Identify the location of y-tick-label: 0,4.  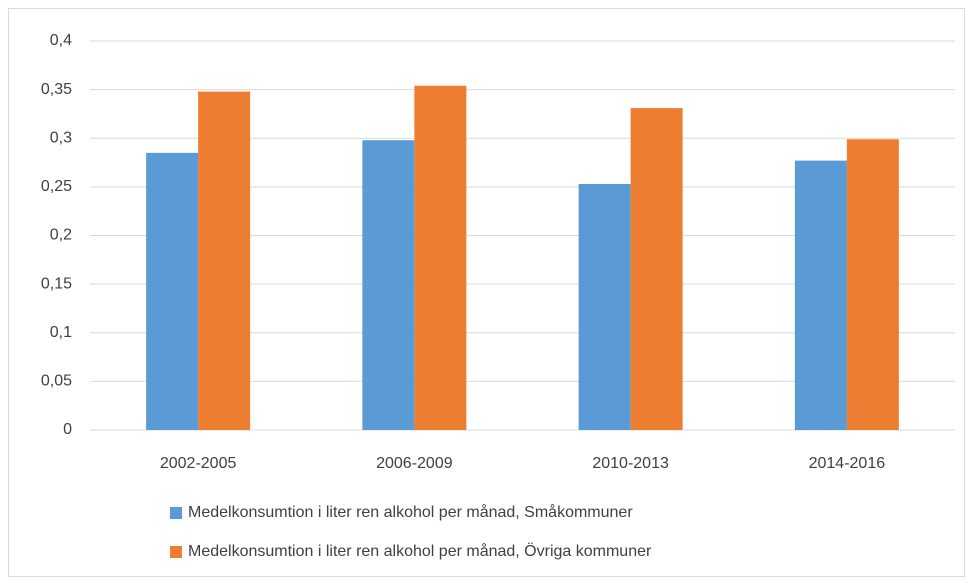
(61, 40).